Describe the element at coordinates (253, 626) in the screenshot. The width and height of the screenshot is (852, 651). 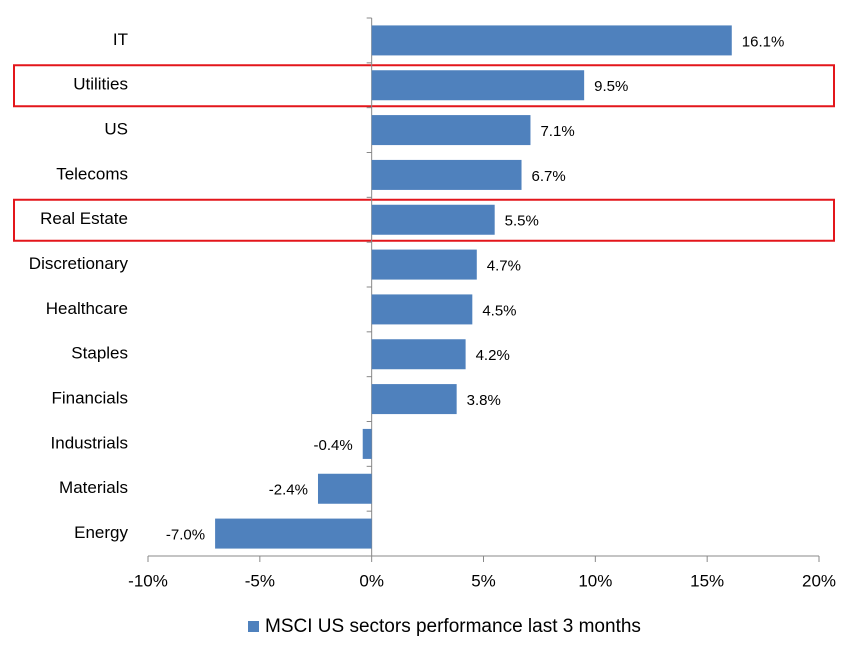
I see `legend-swatch` at that location.